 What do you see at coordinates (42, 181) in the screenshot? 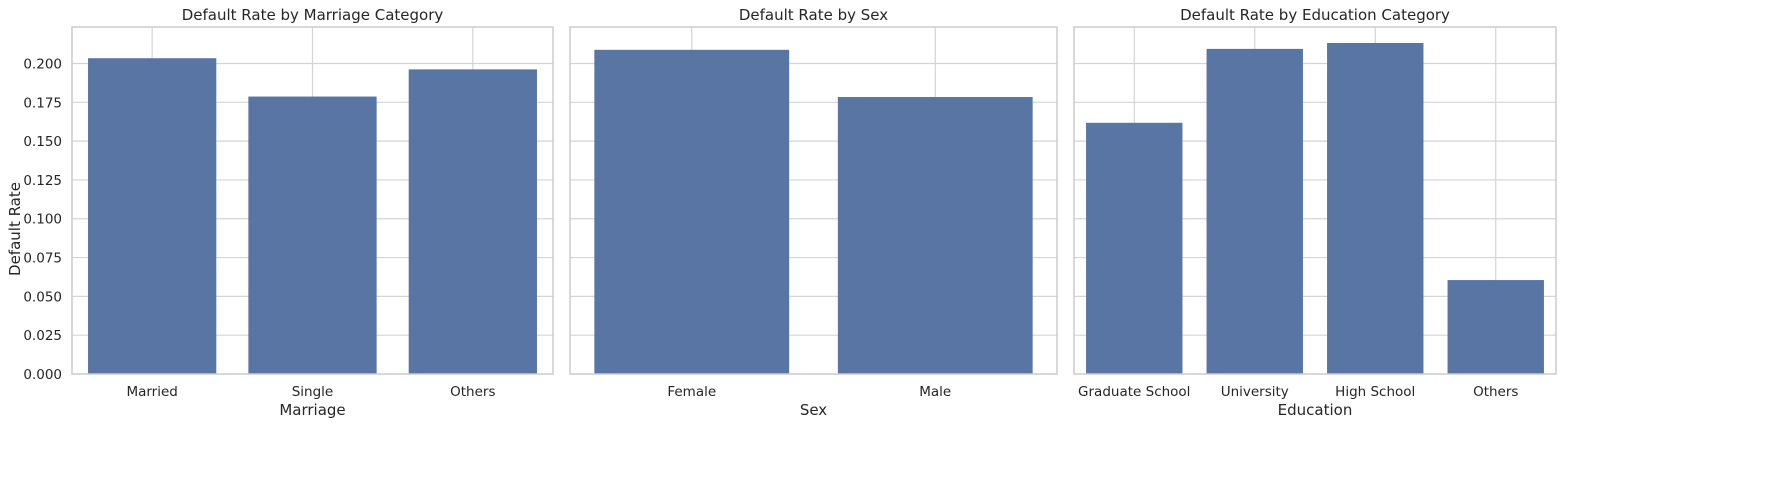
I see `y-tick-label: 0.125` at bounding box center [42, 181].